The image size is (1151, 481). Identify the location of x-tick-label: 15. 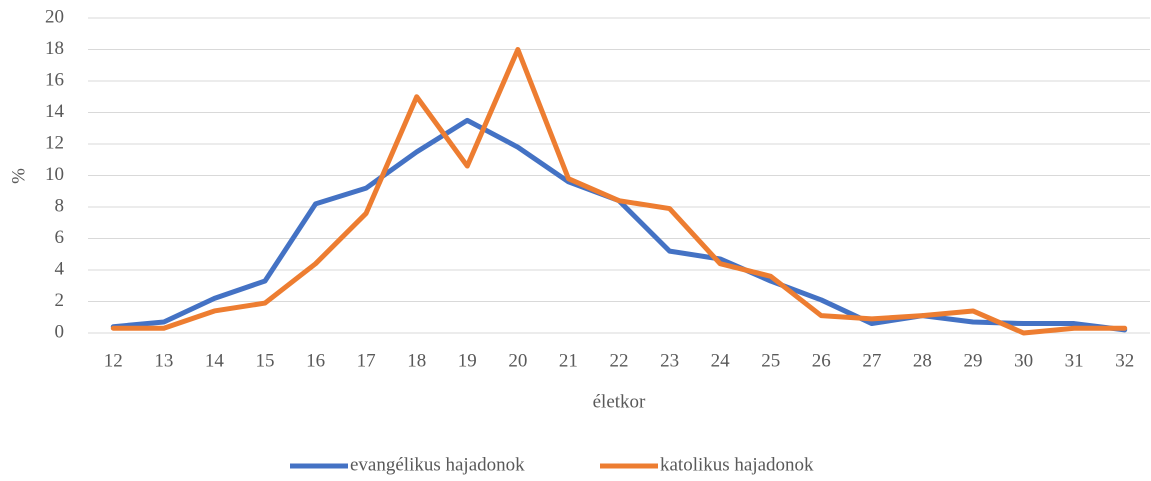
(265, 360).